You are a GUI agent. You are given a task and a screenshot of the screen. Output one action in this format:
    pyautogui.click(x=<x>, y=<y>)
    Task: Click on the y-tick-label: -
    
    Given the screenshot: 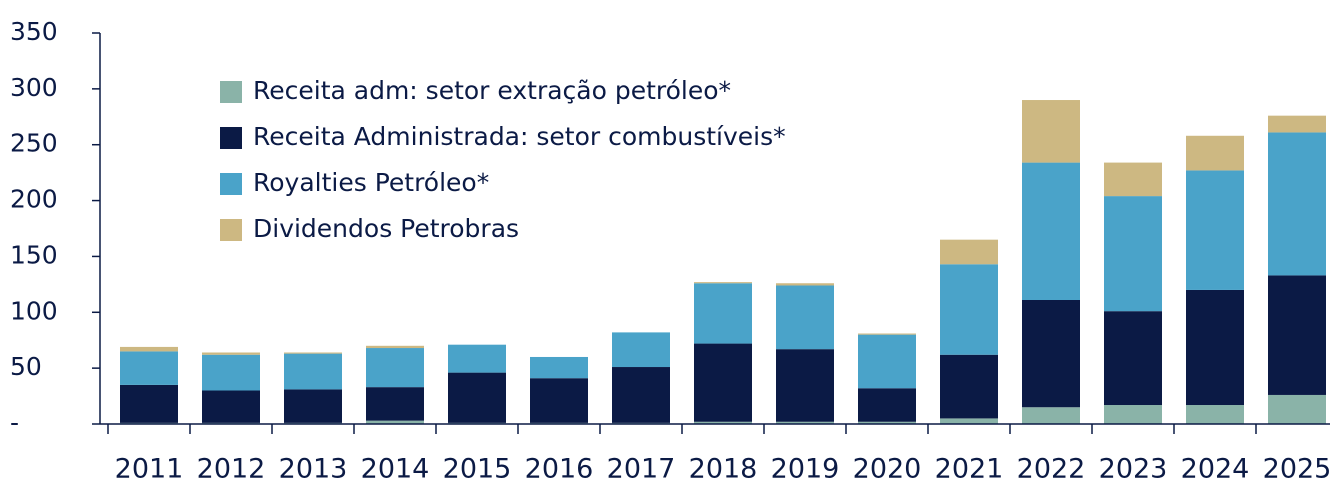 What is the action you would take?
    pyautogui.click(x=14, y=422)
    